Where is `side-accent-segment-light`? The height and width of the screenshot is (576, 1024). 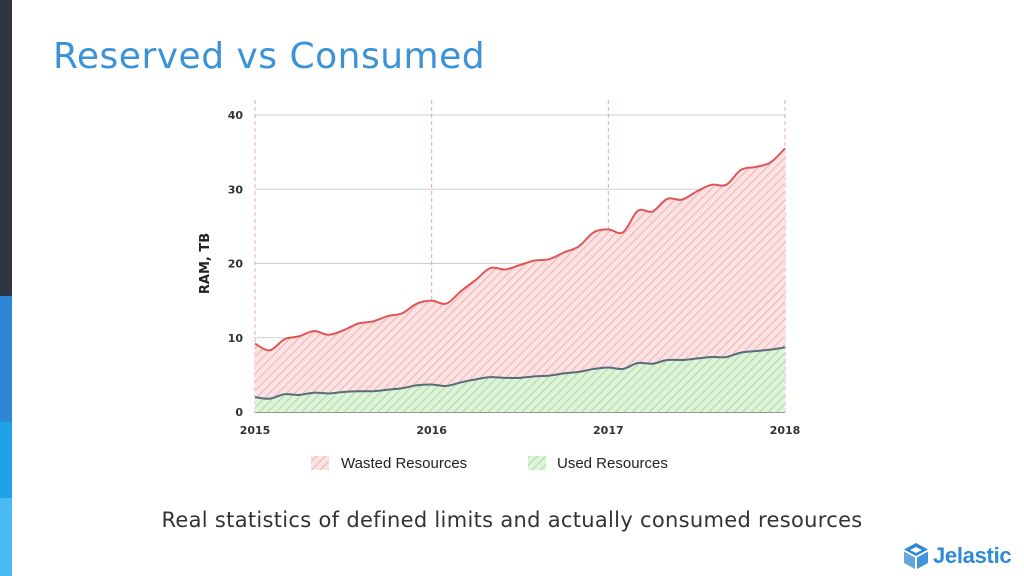
side-accent-segment-light is located at coordinates (6, 537).